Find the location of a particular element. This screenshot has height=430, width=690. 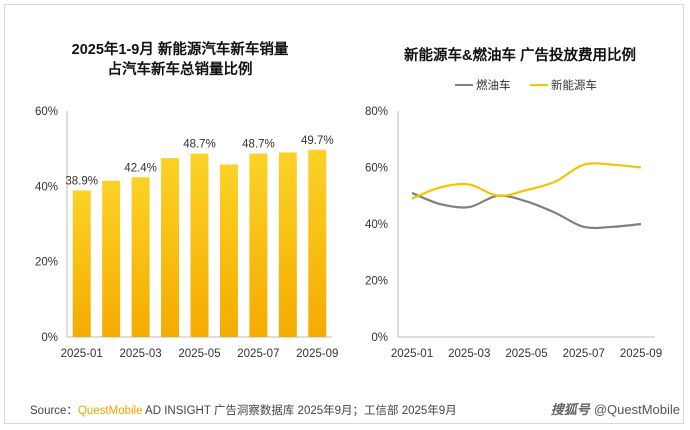

source-brand: QuestMobile is located at coordinates (110, 411).